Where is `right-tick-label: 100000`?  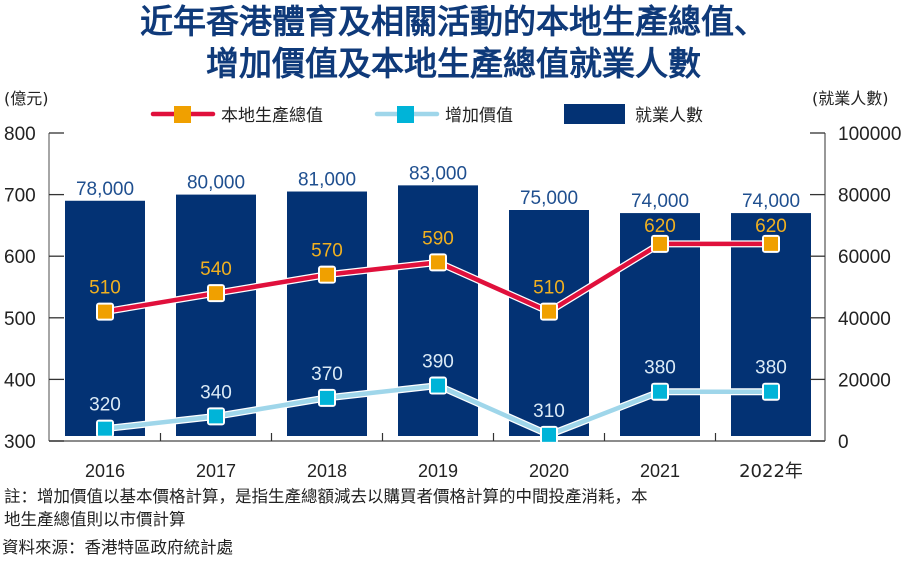
right-tick-label: 100000 is located at coordinates (869, 134).